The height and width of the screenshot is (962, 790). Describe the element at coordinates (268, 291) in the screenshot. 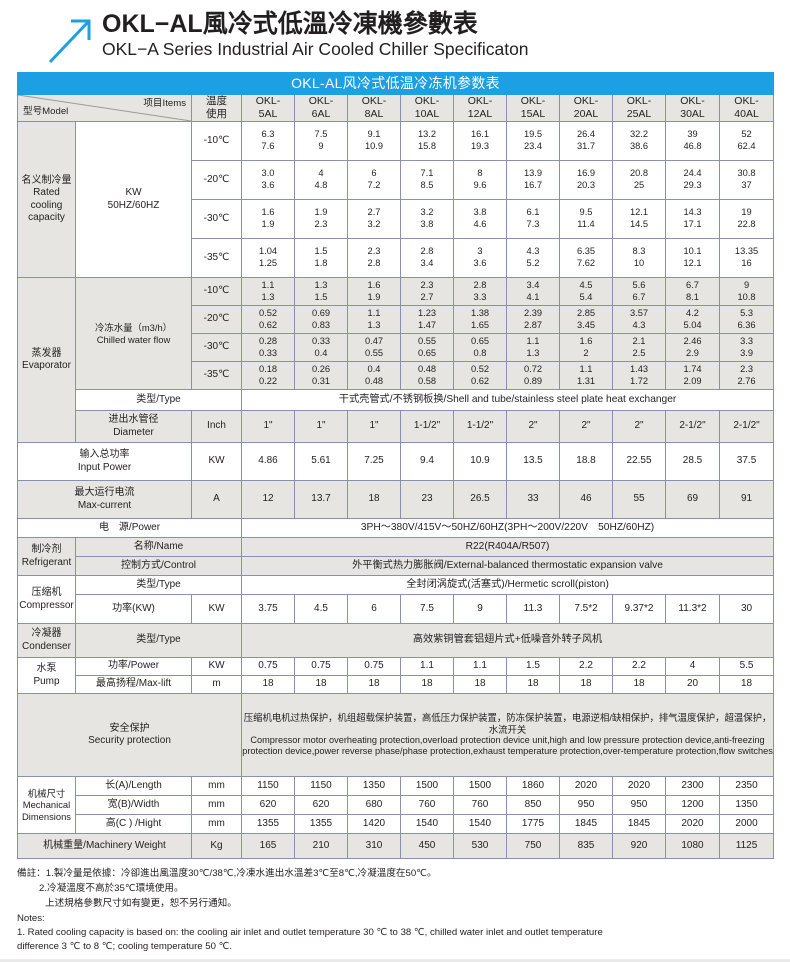

I see `evap-0-0: 1.1 1.3` at that location.